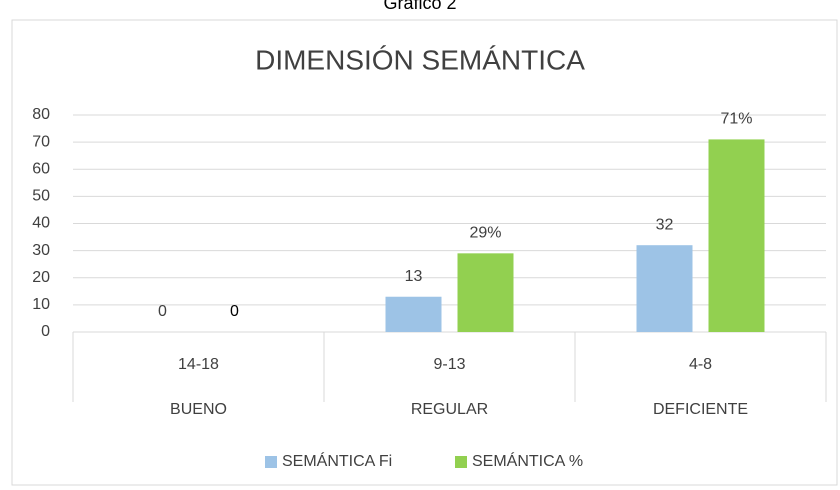 This screenshot has height=490, width=840. What do you see at coordinates (41, 277) in the screenshot?
I see `y-tick-label: 20` at bounding box center [41, 277].